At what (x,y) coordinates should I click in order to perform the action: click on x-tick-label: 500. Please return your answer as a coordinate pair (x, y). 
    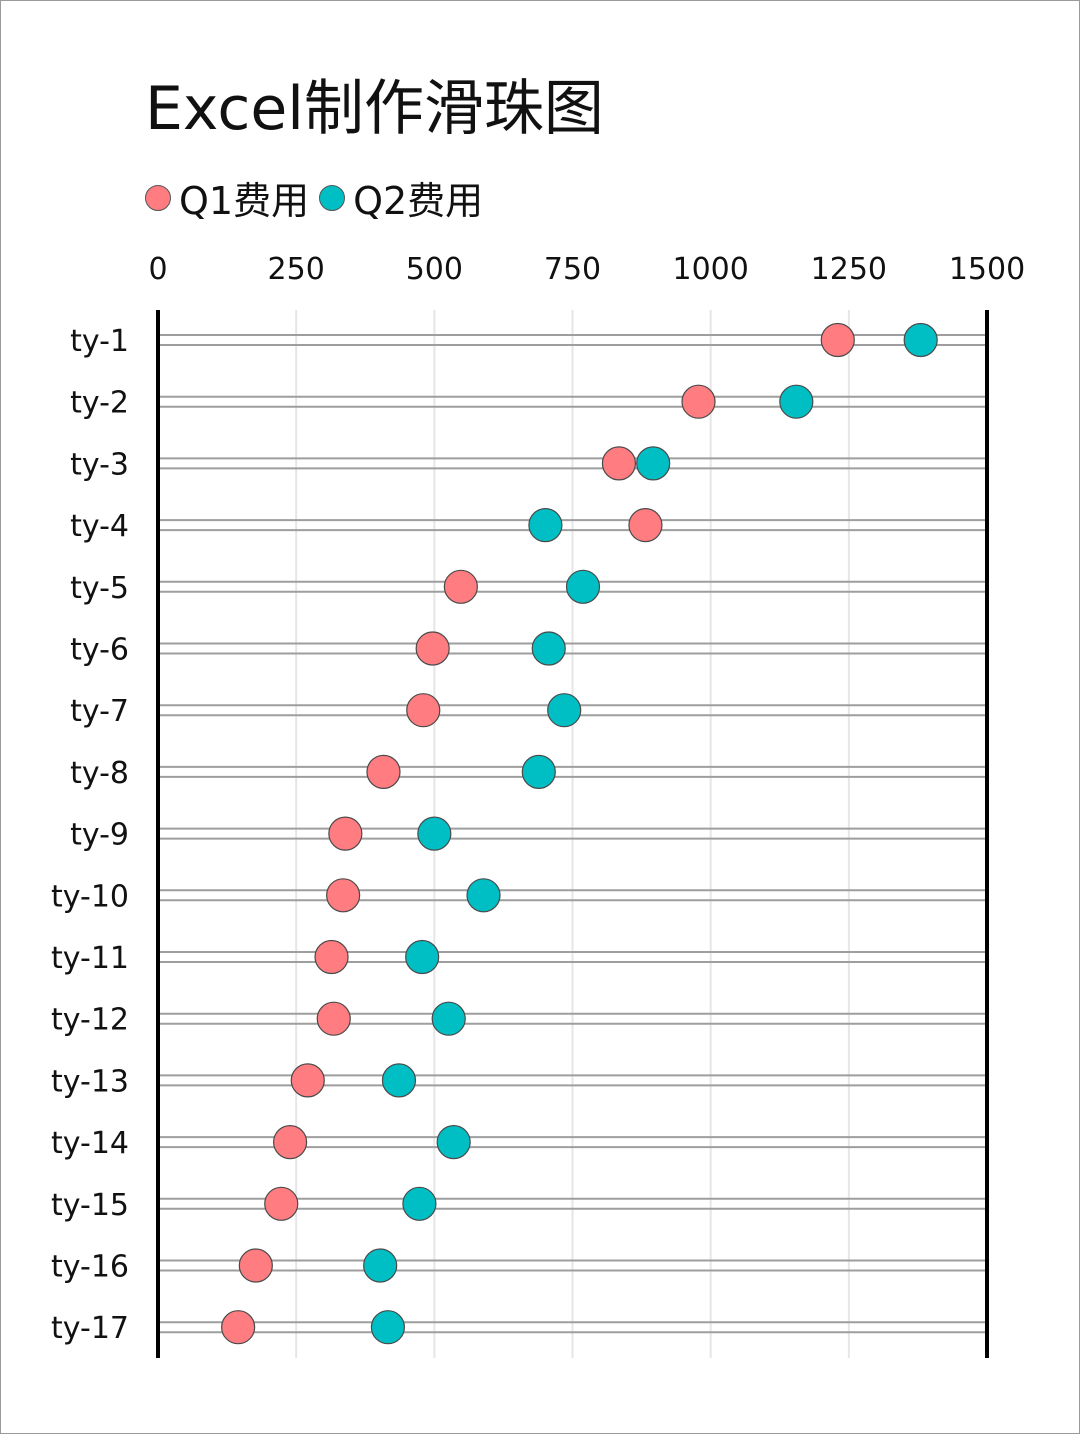
    Looking at the image, I should click on (434, 269).